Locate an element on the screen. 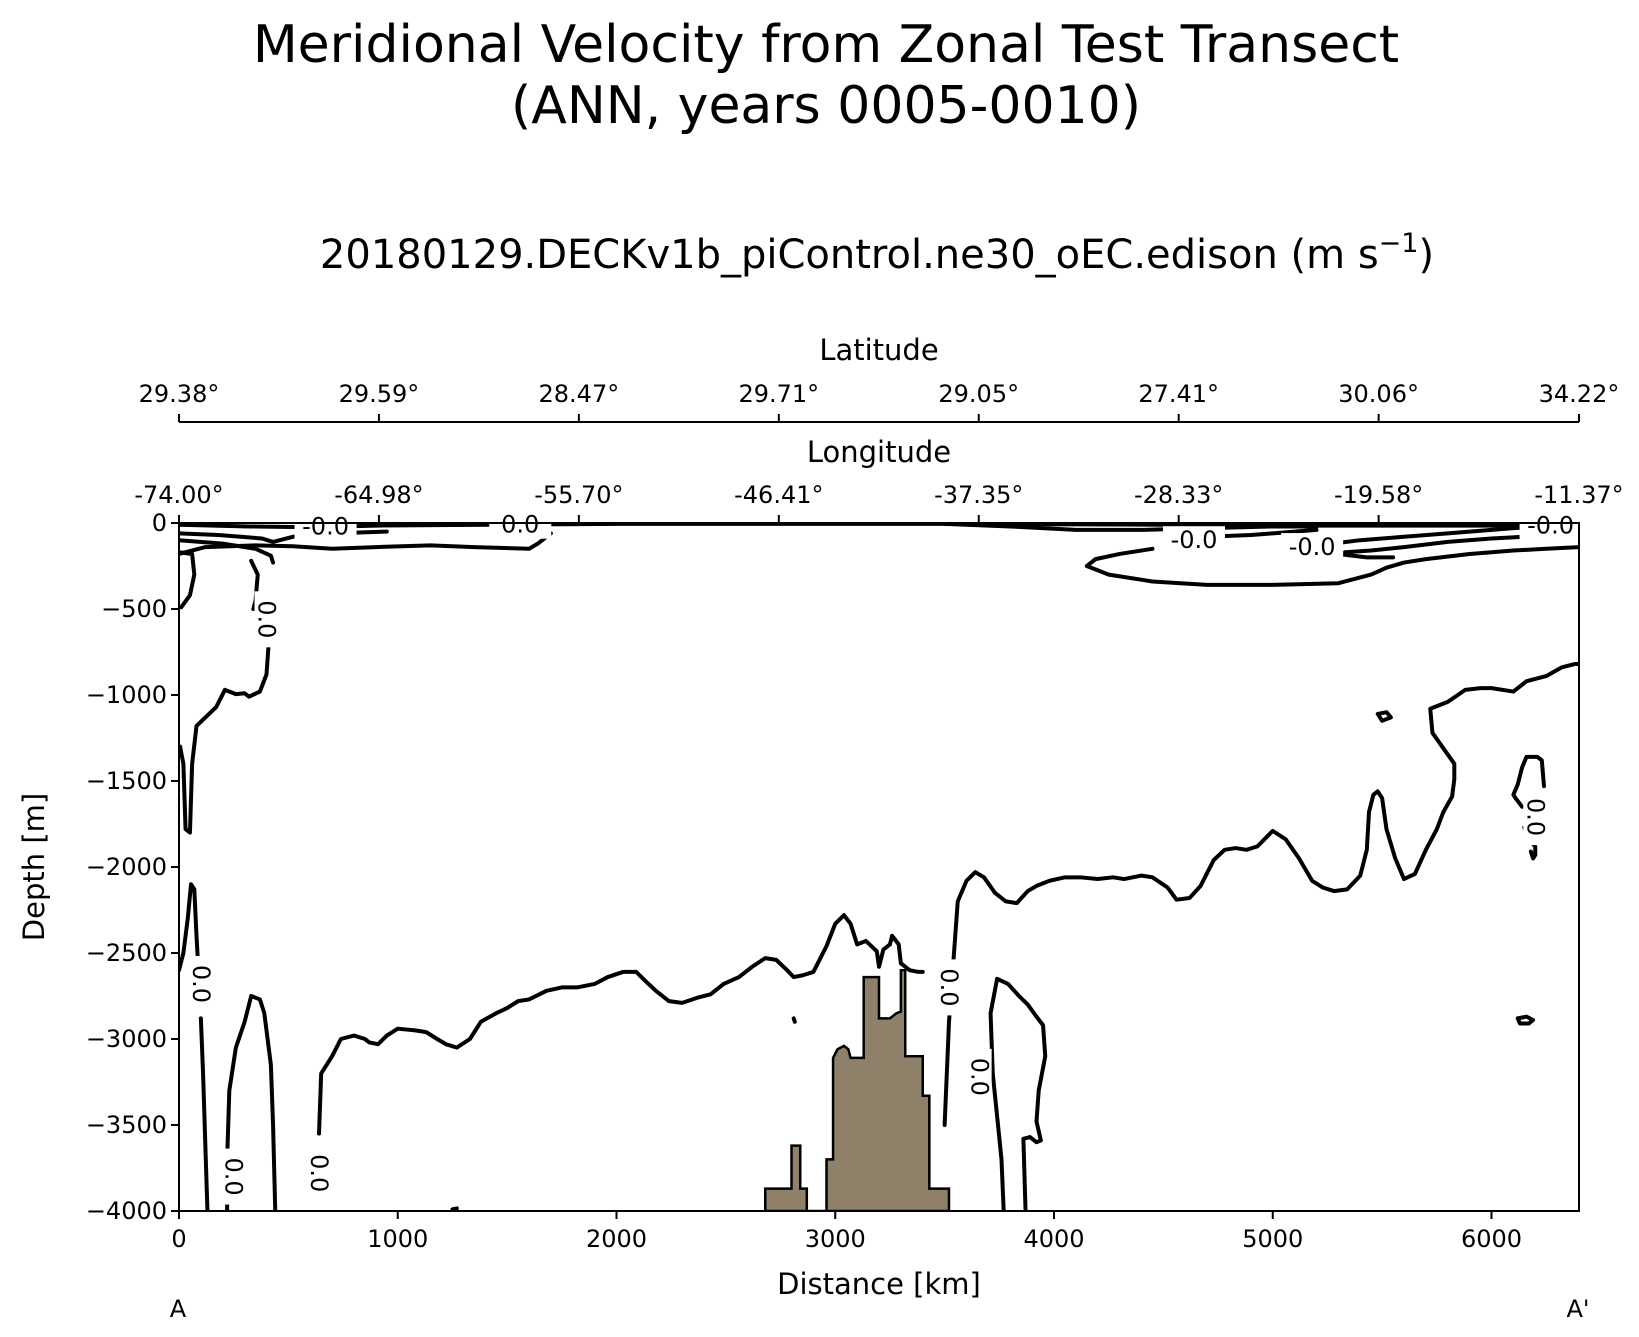 This screenshot has width=1639, height=1337. x-tick-label: 3000 is located at coordinates (835, 1239).